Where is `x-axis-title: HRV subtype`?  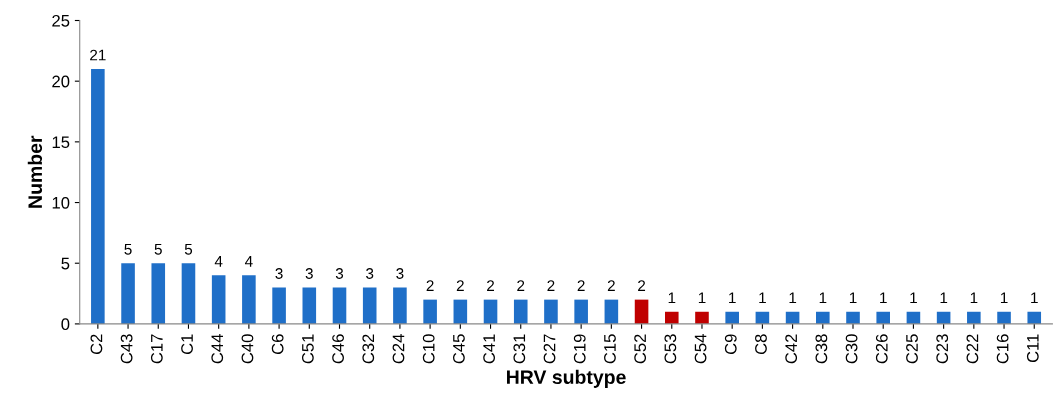
x-axis-title: HRV subtype is located at coordinates (566, 378).